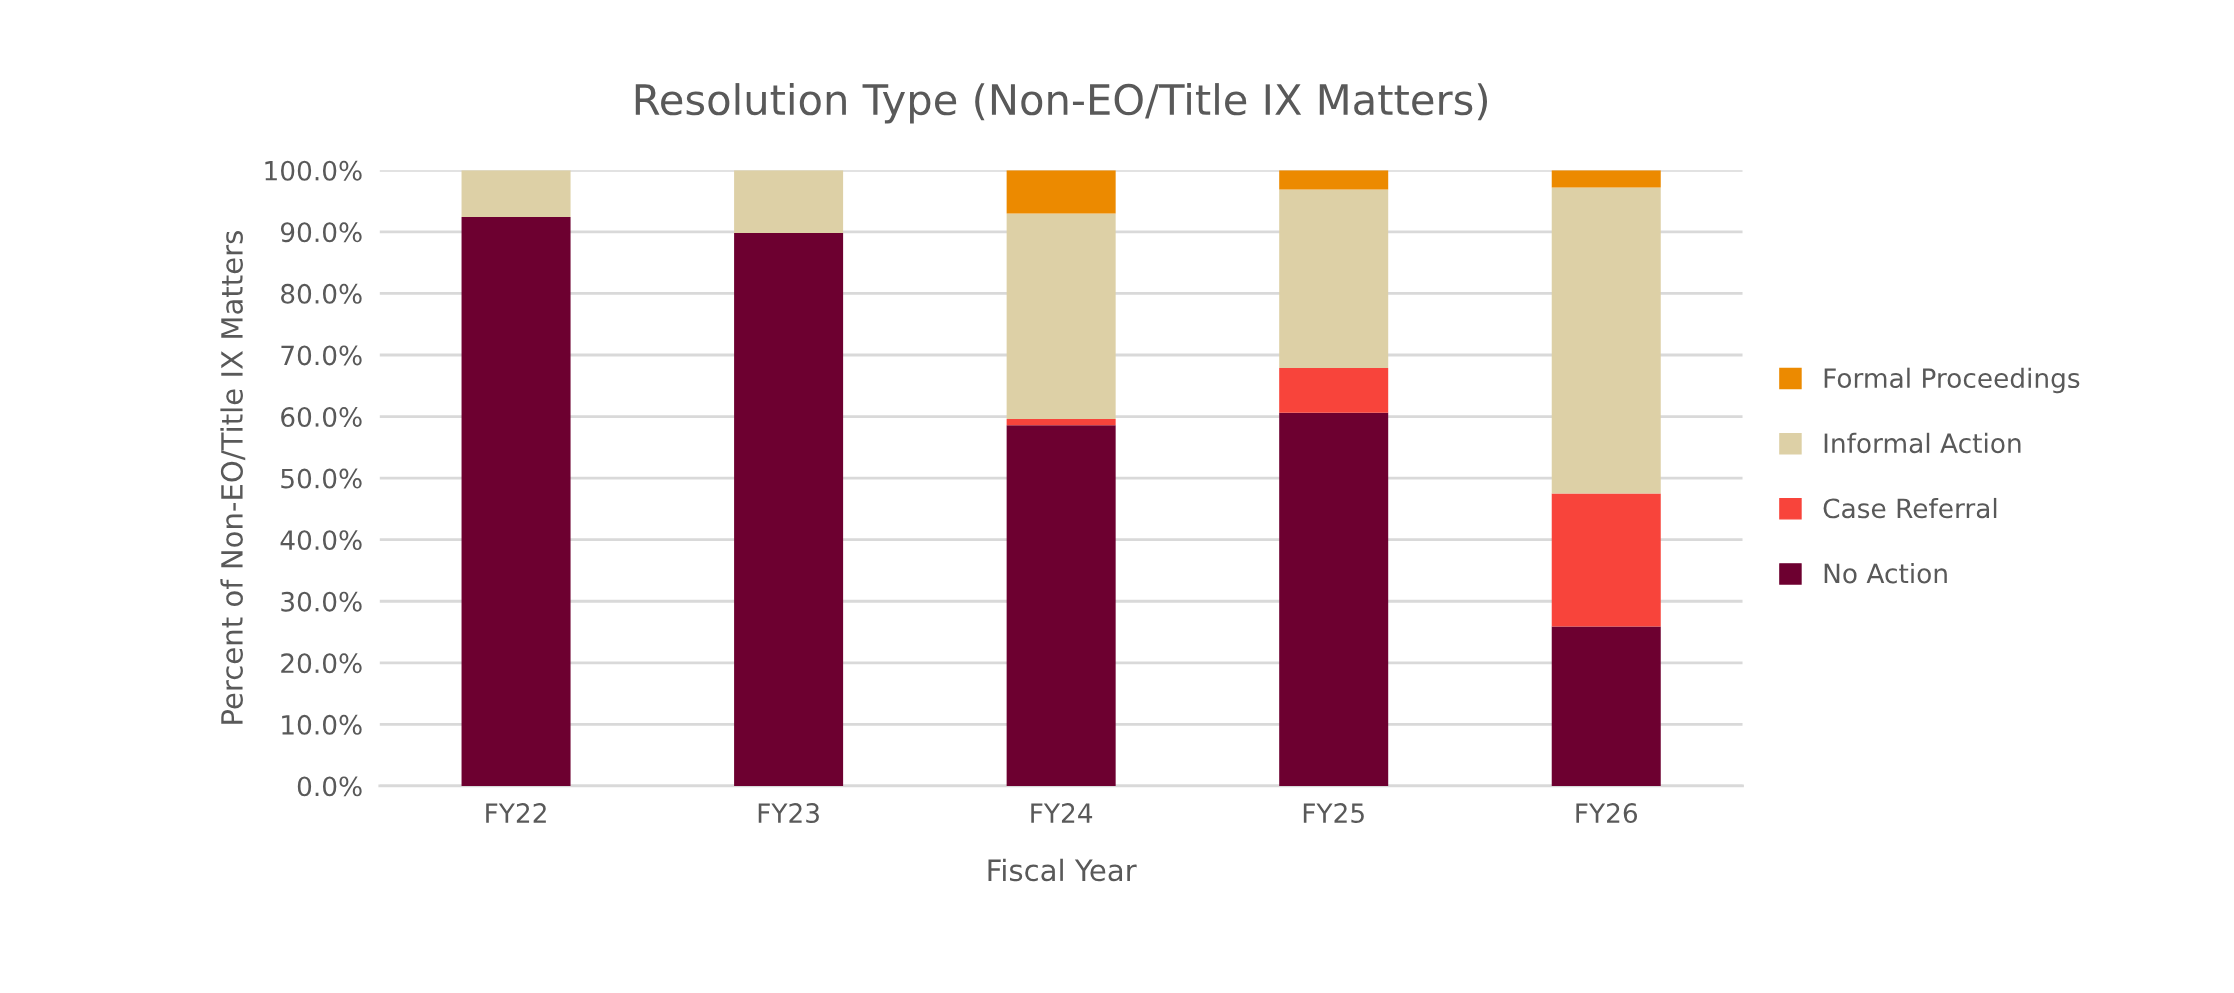 Image resolution: width=2234 pixels, height=993 pixels. What do you see at coordinates (1910, 508) in the screenshot?
I see `legend-label: Case Referral` at bounding box center [1910, 508].